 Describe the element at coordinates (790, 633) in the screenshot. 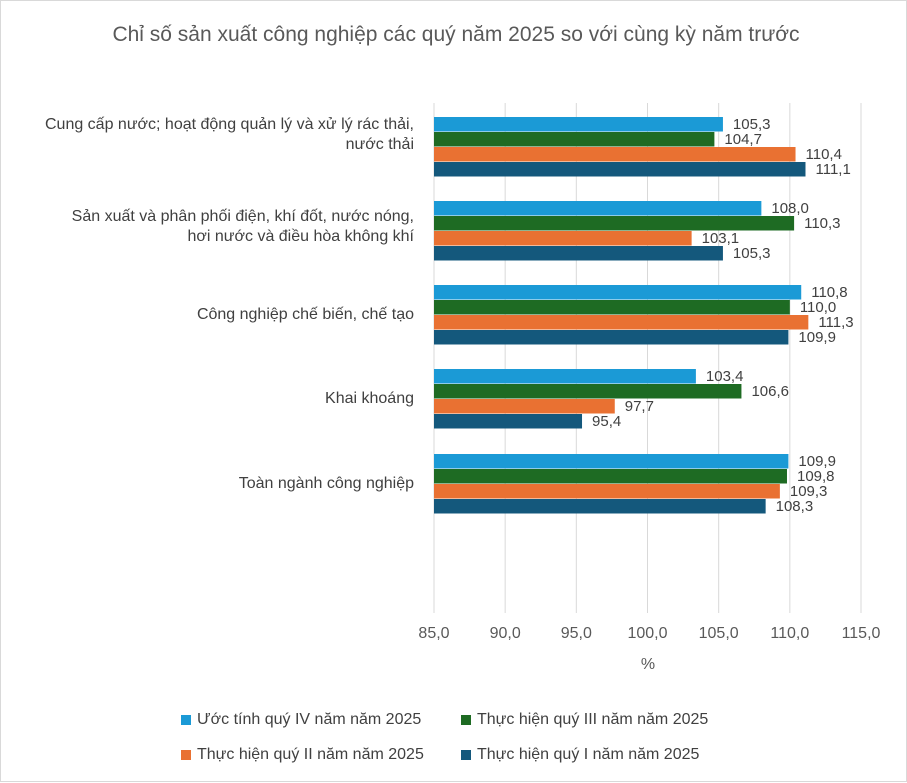

I see `x-tick-label: 110,0` at that location.